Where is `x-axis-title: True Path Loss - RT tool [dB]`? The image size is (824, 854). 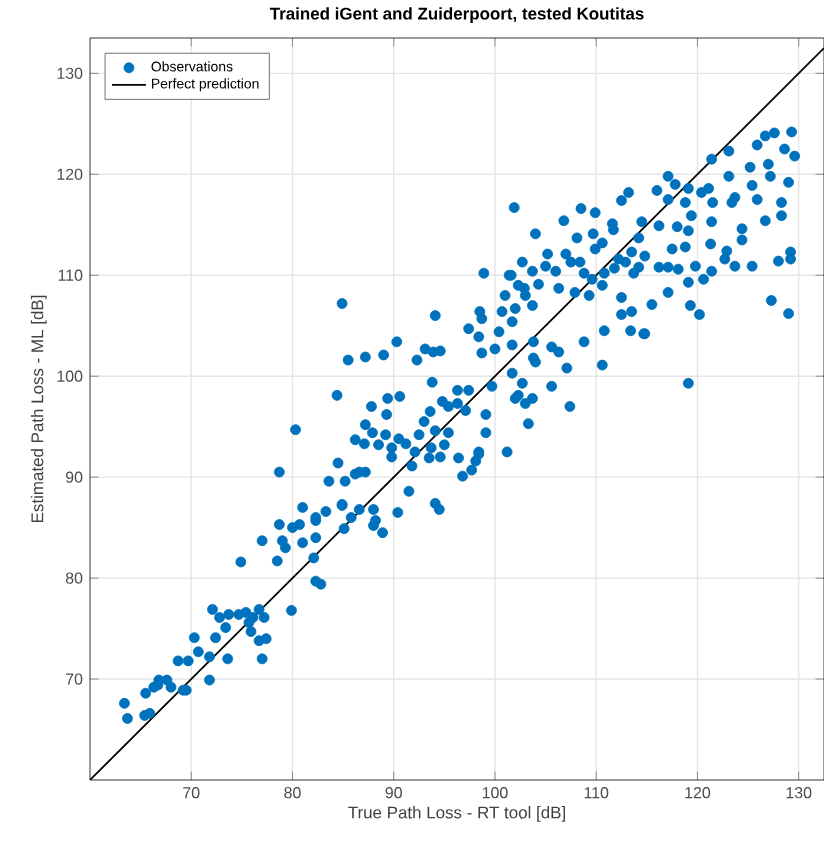
x-axis-title: True Path Loss - RT tool [dB] is located at coordinates (456, 814).